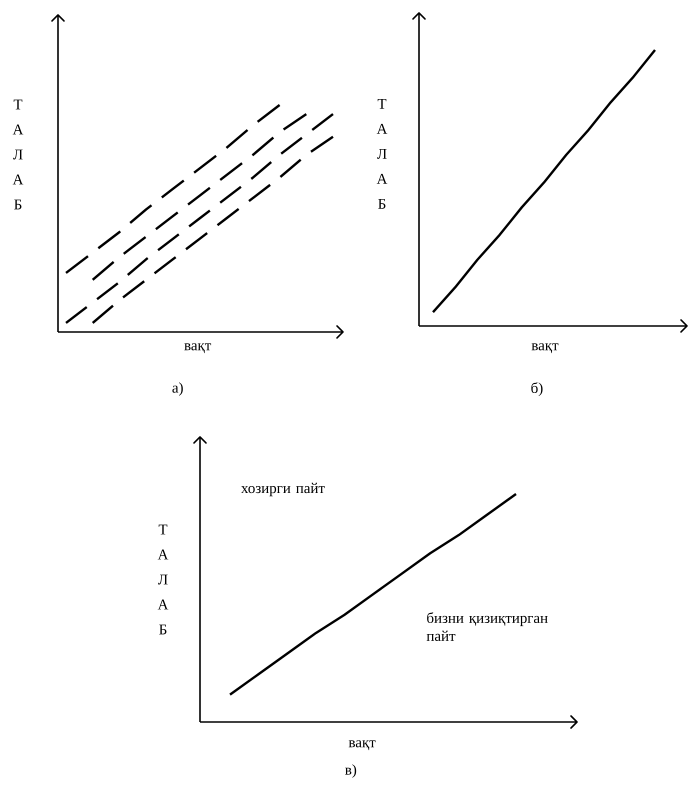 The height and width of the screenshot is (789, 694). I want to click on annotation: хозирги пайт, so click(283, 489).